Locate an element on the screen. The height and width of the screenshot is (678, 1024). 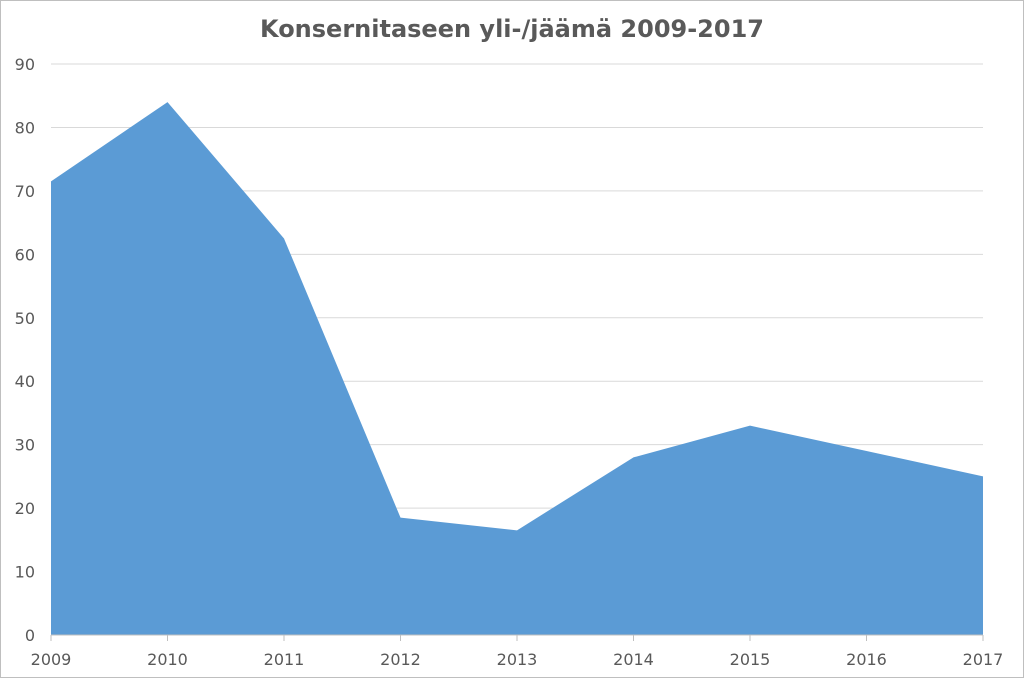
x-tick-label: 2011 is located at coordinates (284, 659).